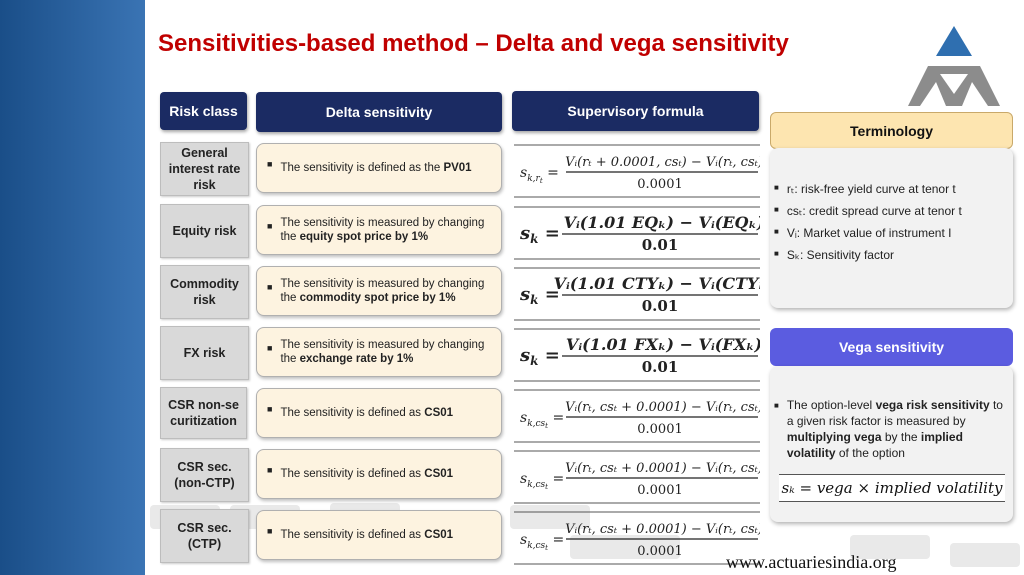 Image resolution: width=1024 pixels, height=575 pixels. Describe the element at coordinates (635, 111) in the screenshot. I see `supervisory-formula-header: Supervisory formula` at that location.